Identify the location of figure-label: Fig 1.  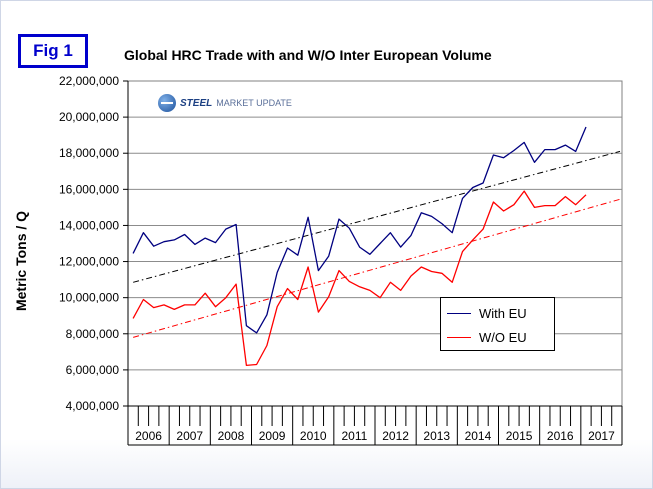
(53, 51).